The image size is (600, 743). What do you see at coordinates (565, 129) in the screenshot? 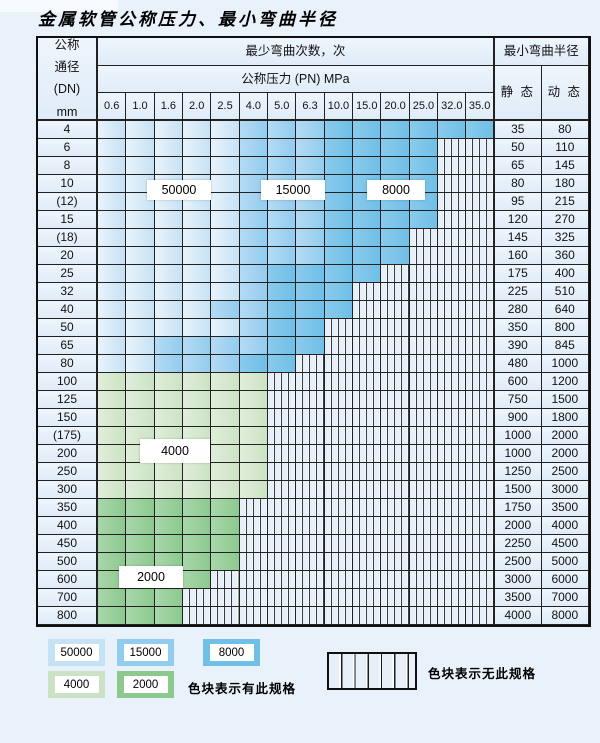
I see `dynamic-radius-cell: 80` at bounding box center [565, 129].